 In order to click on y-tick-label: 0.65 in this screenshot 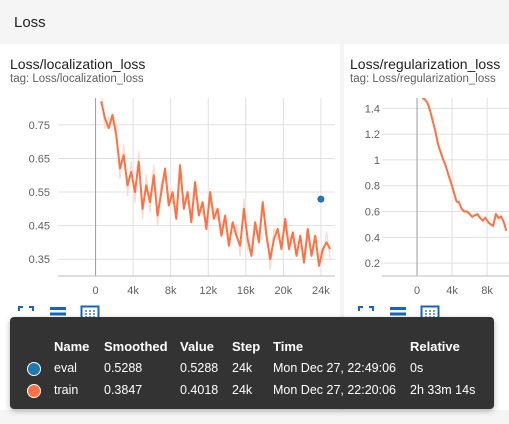, I will do `click(39, 159)`.